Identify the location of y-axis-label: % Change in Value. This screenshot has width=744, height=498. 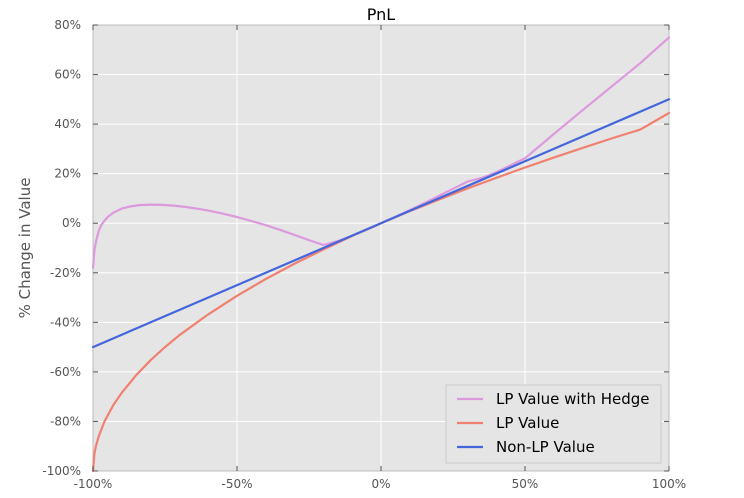
(25, 248).